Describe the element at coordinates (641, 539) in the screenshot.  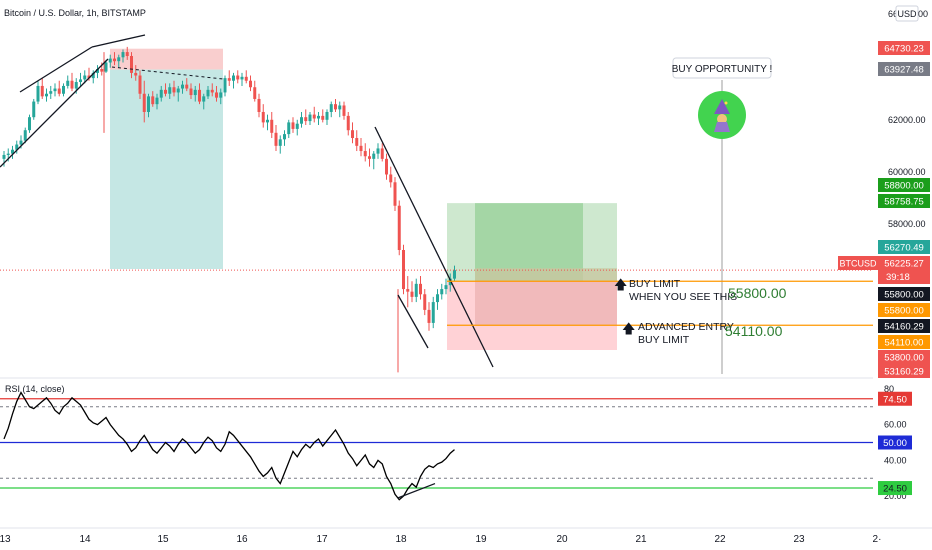
I see `time-tick: 21` at that location.